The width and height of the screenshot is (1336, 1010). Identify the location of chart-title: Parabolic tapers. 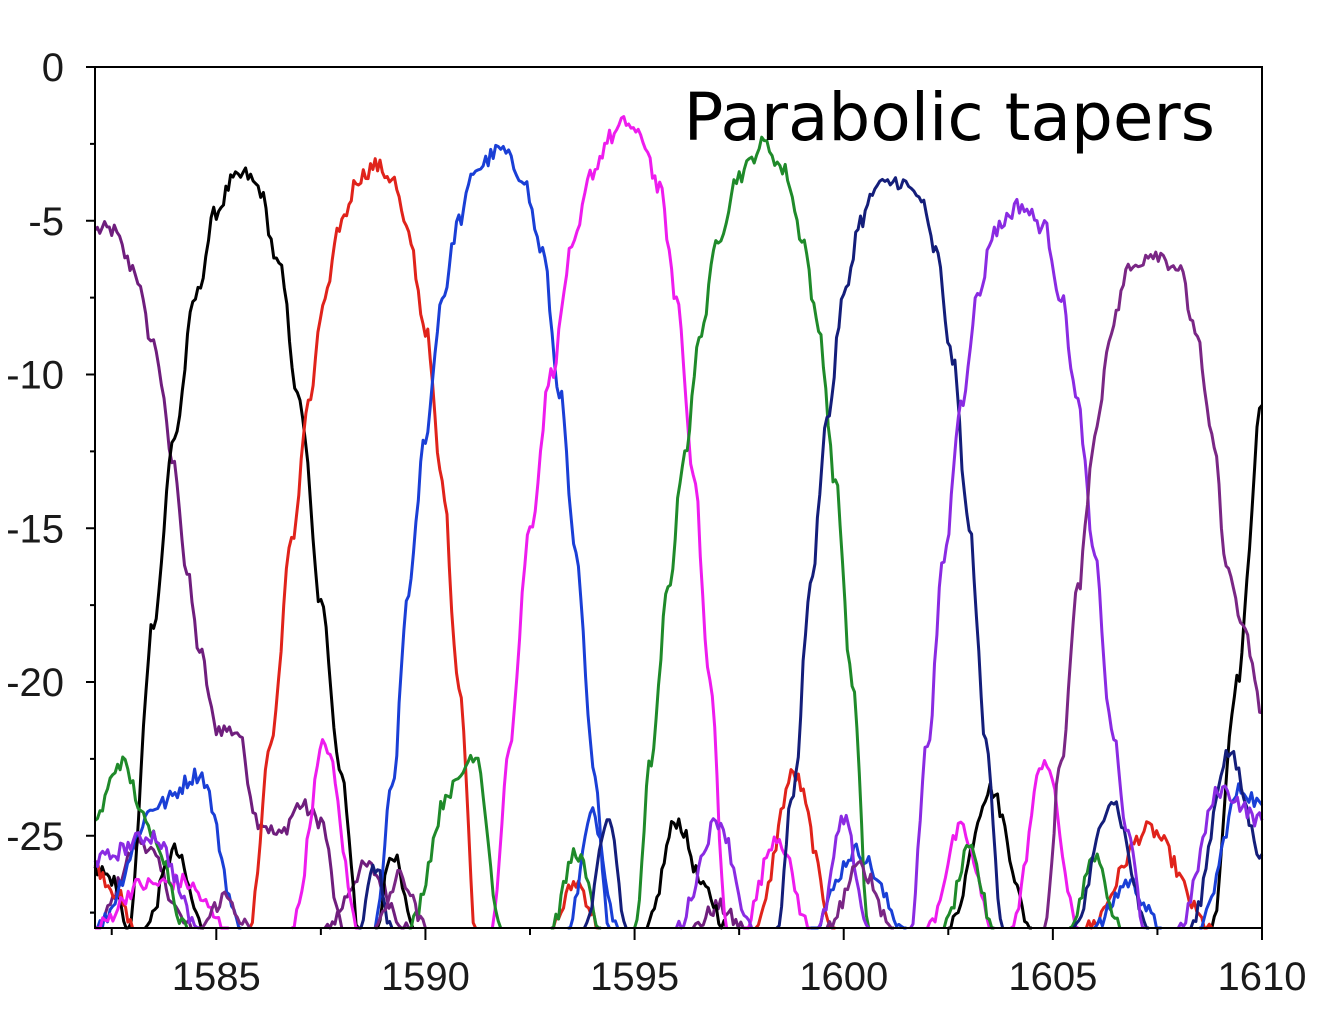
(949, 117).